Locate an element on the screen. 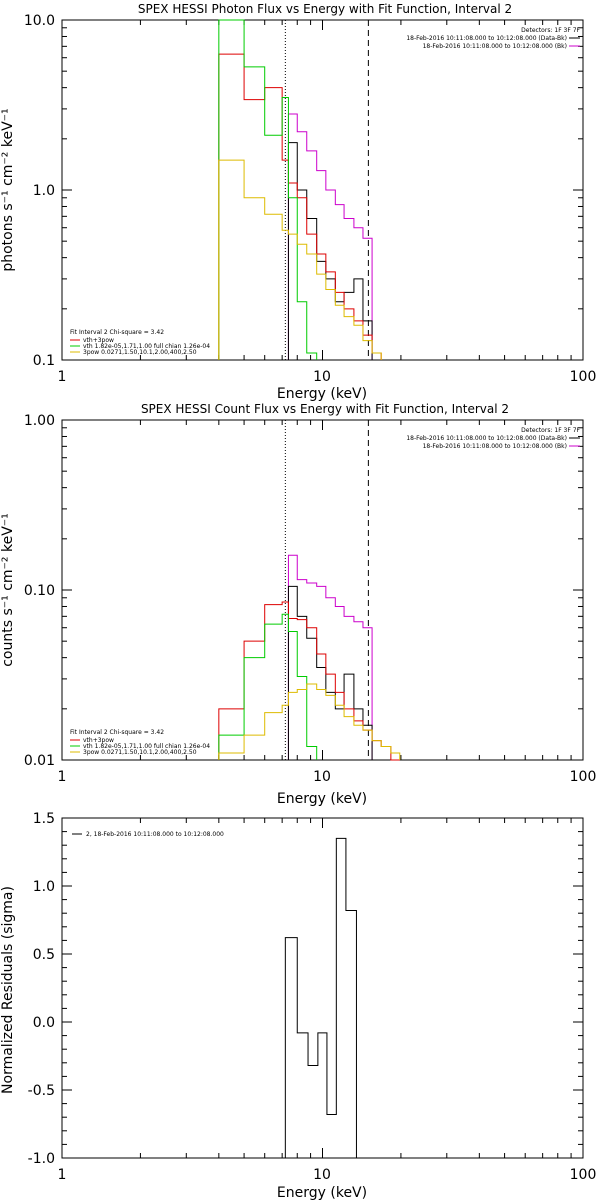 The height and width of the screenshot is (1200, 600). y-tick-label: 0.01 is located at coordinates (39, 761).